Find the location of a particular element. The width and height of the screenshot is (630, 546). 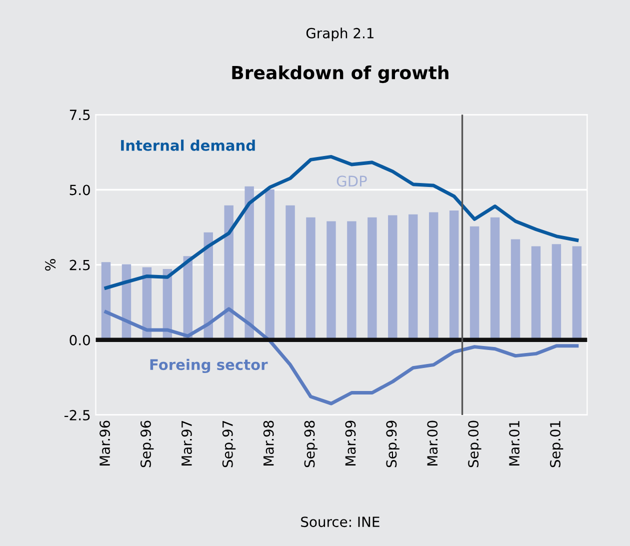

y-tick-label: 7.5 is located at coordinates (80, 115).